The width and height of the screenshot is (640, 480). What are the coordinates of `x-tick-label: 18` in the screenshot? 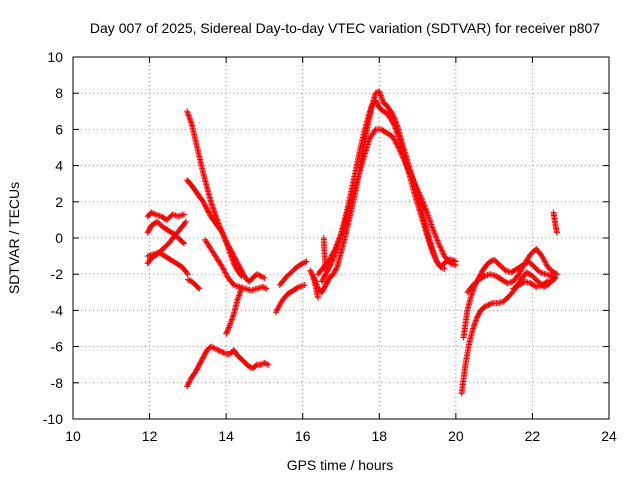 It's located at (379, 436).